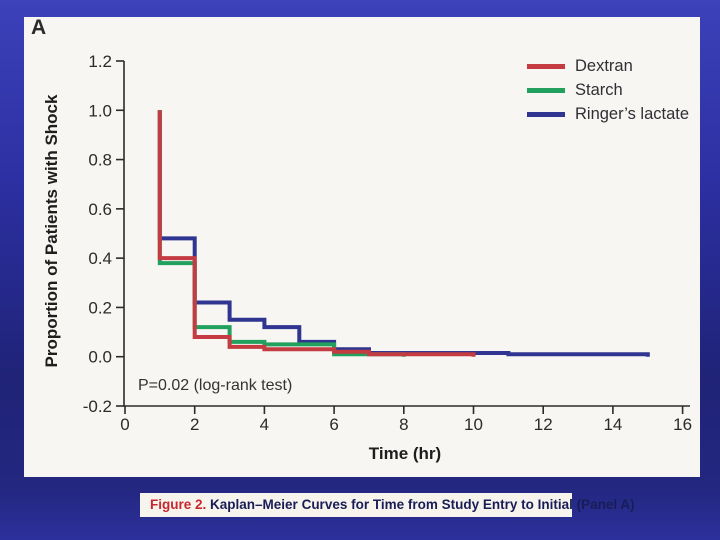 This screenshot has height=540, width=720. What do you see at coordinates (333, 424) in the screenshot?
I see `x-tick-label: 6` at bounding box center [333, 424].